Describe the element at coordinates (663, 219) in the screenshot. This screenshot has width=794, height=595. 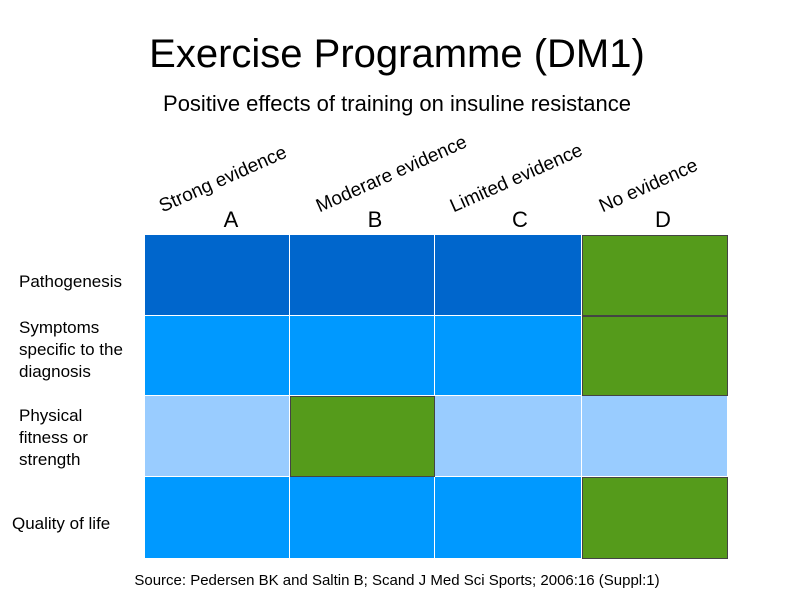
I see `column-letter-d: D` at that location.